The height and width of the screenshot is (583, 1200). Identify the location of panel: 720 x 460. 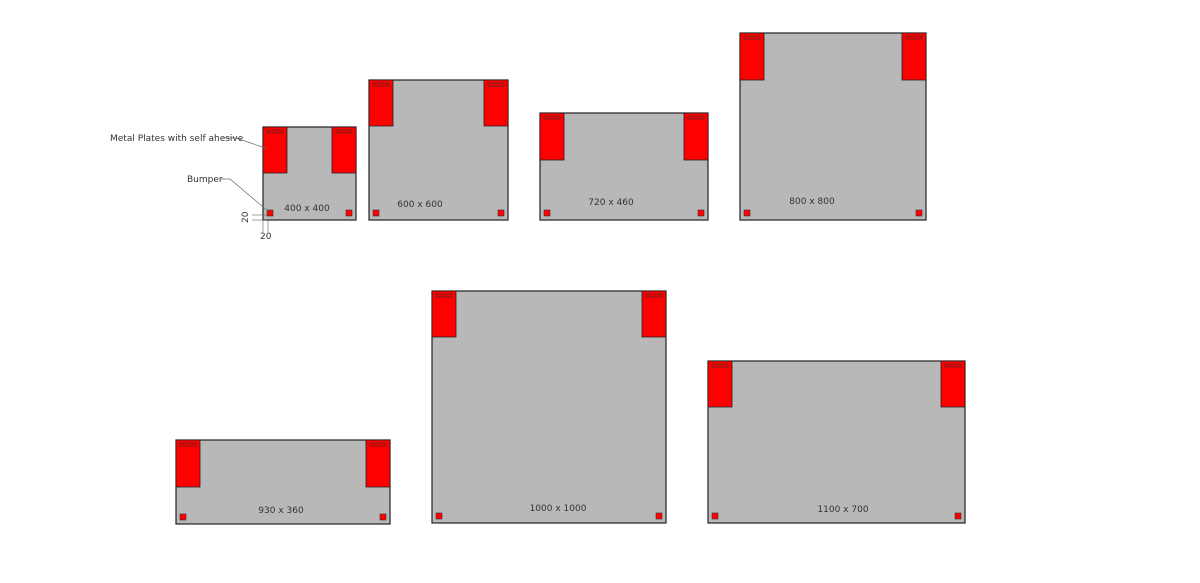
(624, 166).